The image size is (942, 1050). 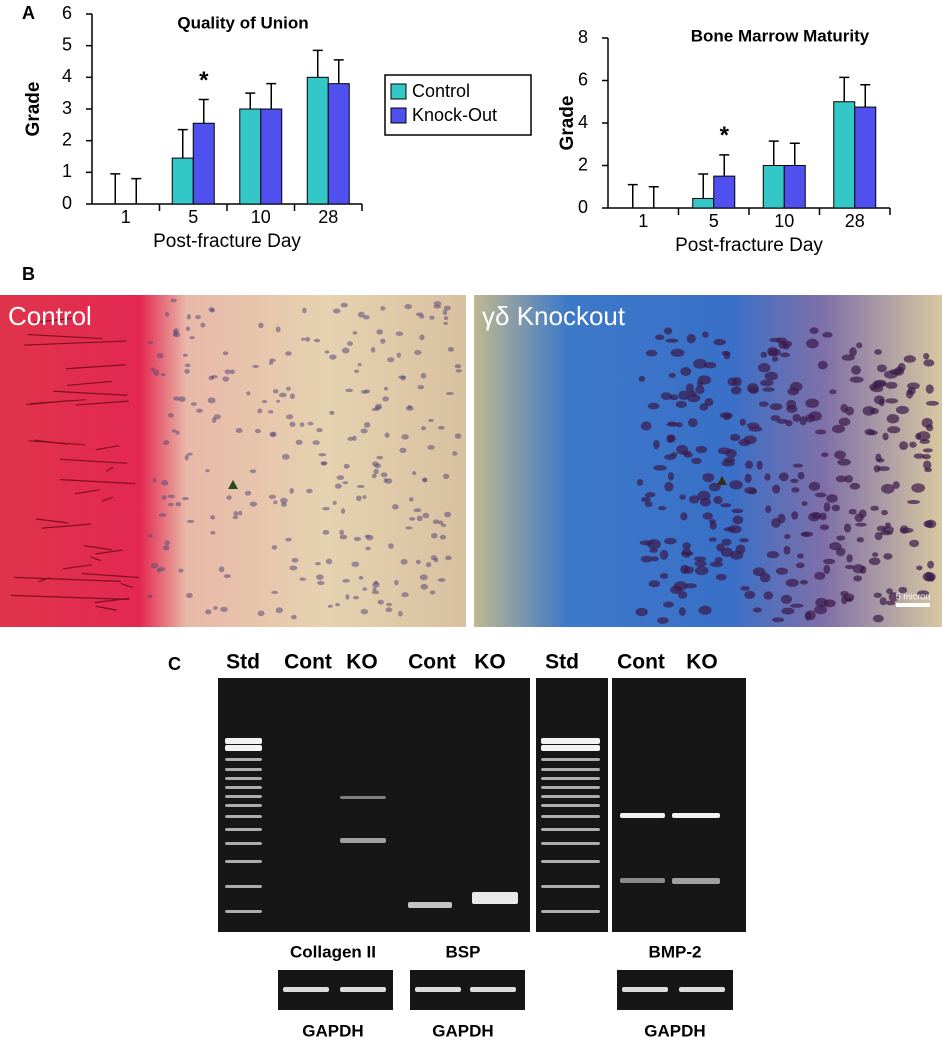 I want to click on panel-label: C, so click(x=174, y=664).